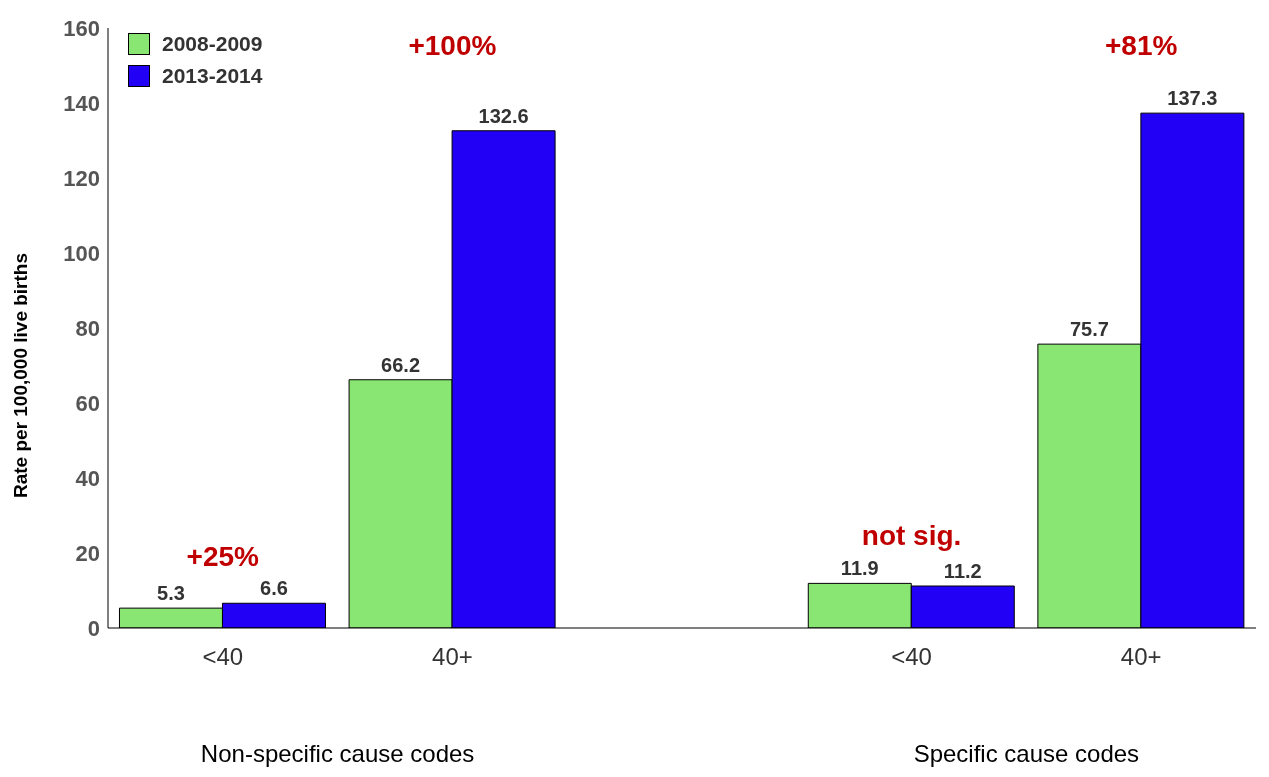 Image resolution: width=1269 pixels, height=777 pixels. What do you see at coordinates (93, 628) in the screenshot?
I see `y-tick-label: 0` at bounding box center [93, 628].